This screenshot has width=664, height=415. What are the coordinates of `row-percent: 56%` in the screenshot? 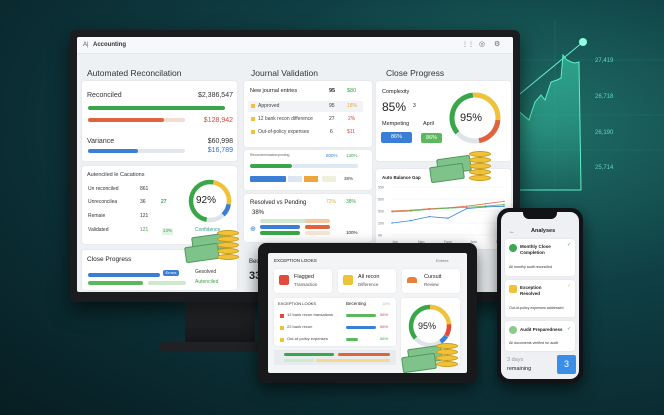 It's located at (384, 314).